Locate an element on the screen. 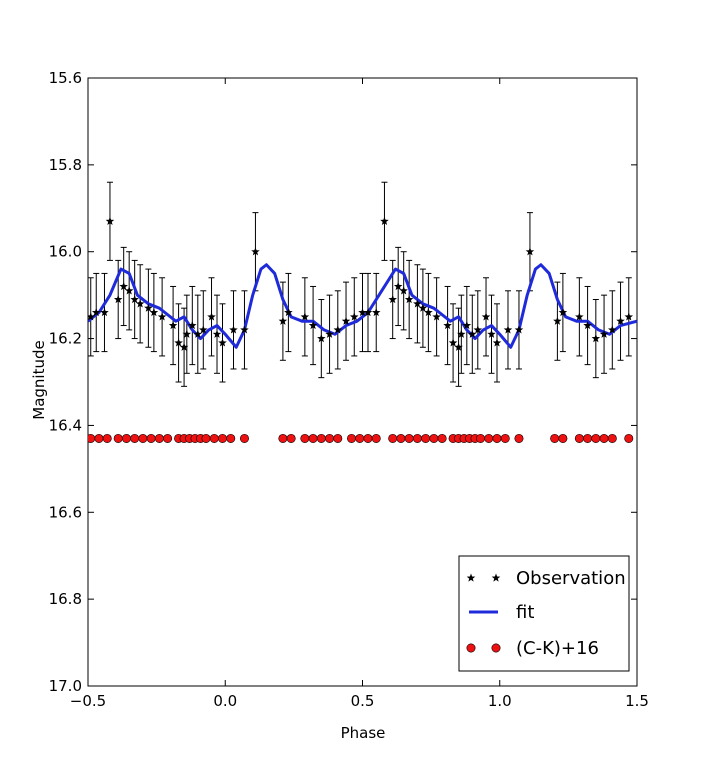 This screenshot has height=763, width=708. legend-observation-marker is located at coordinates (471, 577).